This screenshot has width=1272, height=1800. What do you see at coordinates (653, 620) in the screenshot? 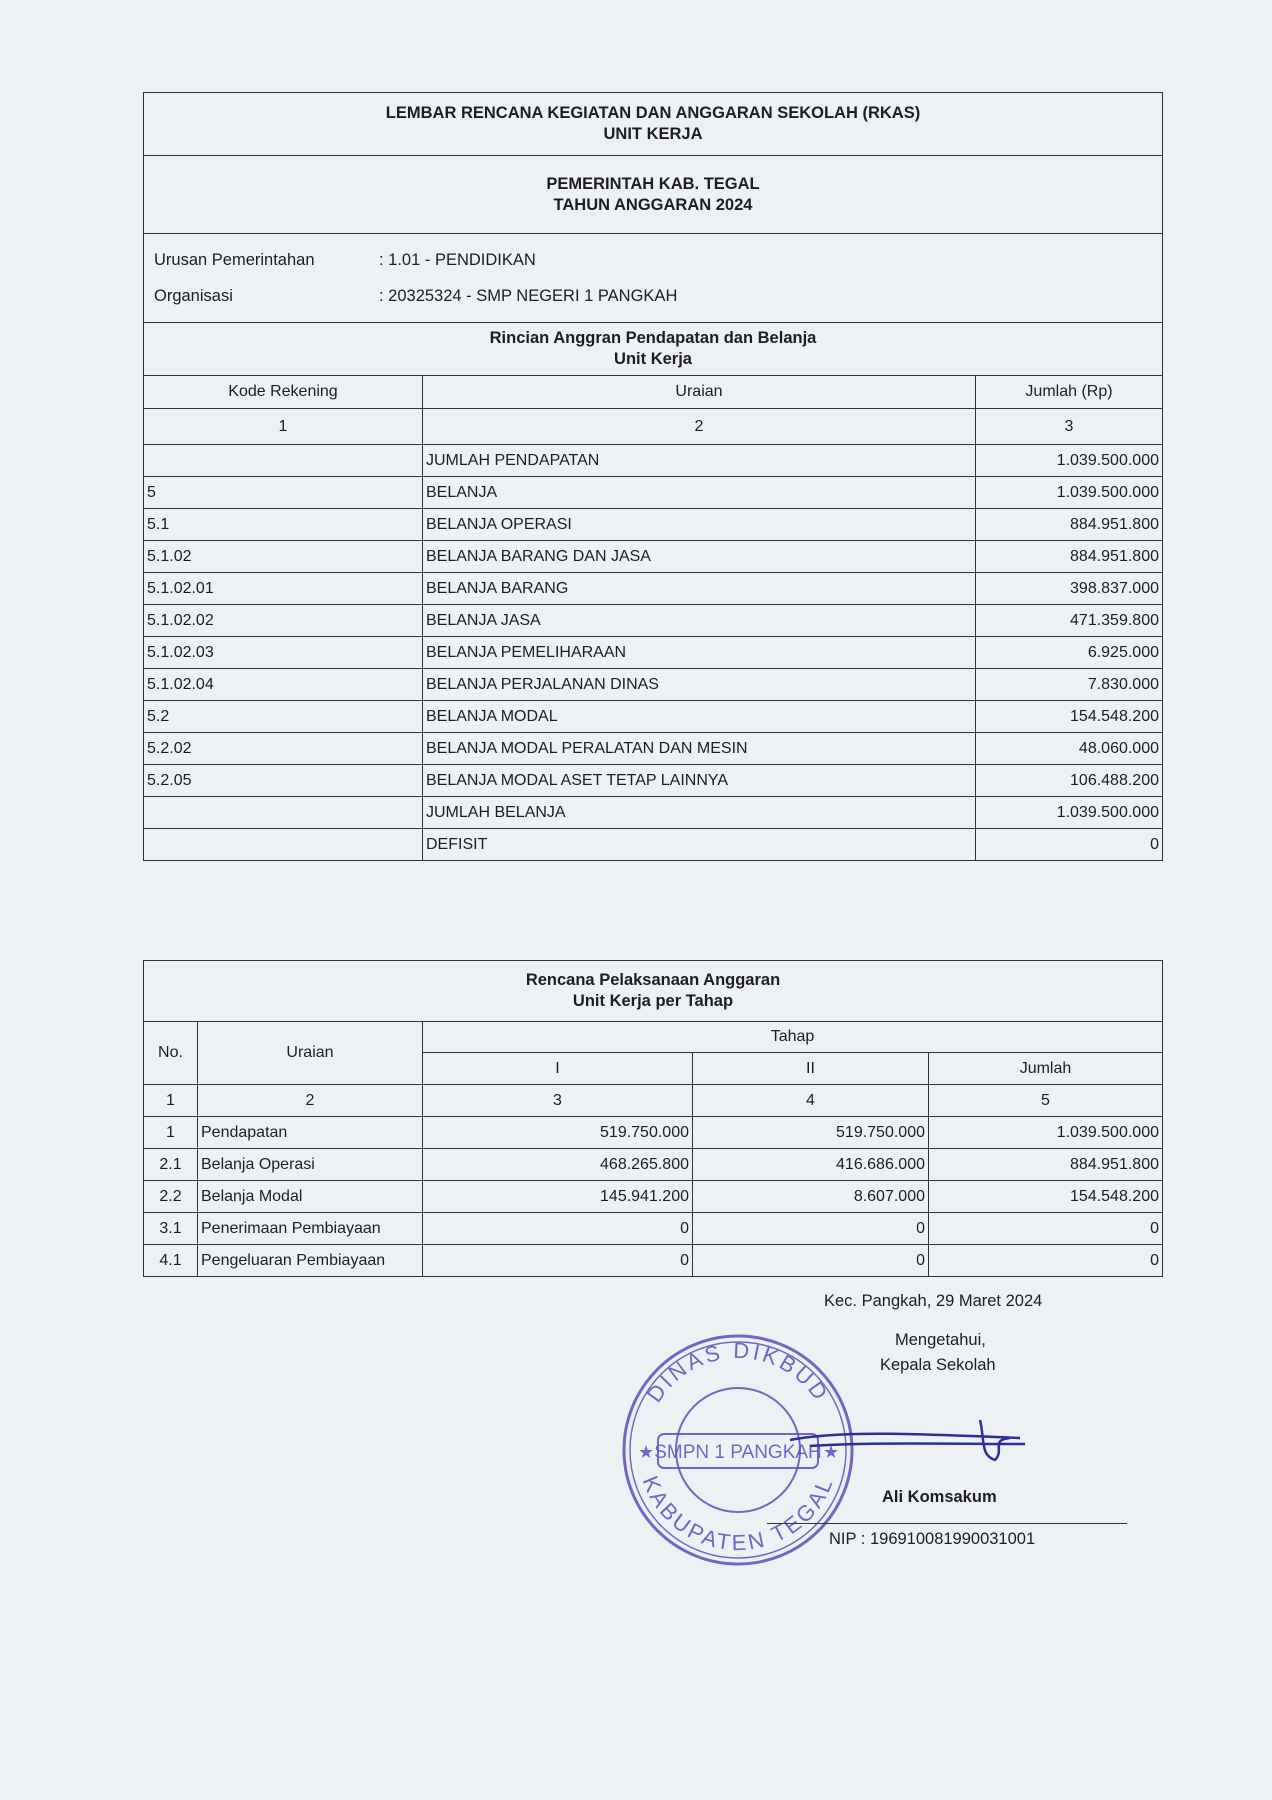
I see `table-row: 5.1.02.02 BELANJA JASA 471.359.800` at bounding box center [653, 620].